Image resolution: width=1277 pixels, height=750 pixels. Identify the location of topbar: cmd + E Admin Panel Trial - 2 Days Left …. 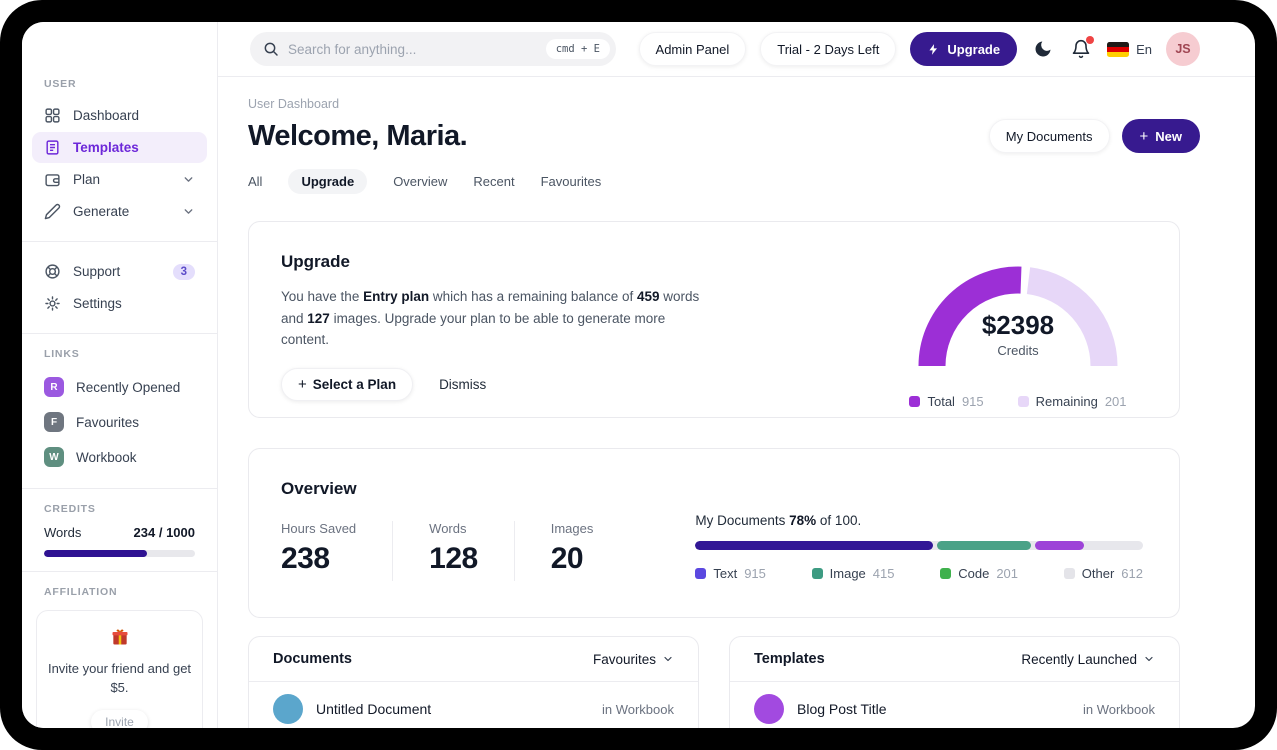
(736, 49).